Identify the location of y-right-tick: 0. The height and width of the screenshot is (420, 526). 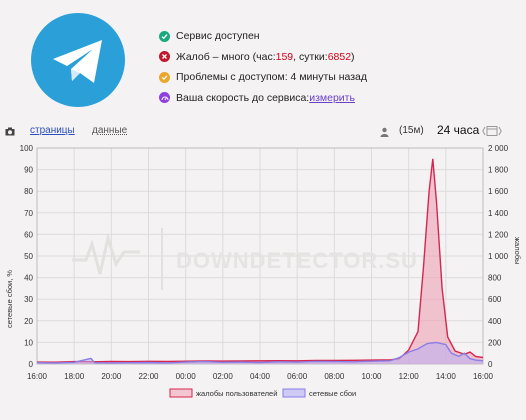
(490, 364).